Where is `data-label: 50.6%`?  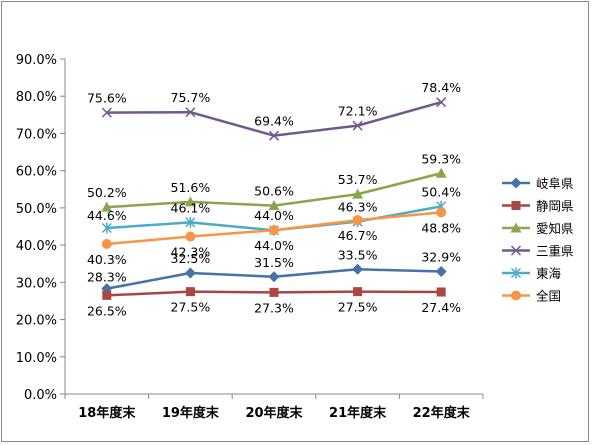
data-label: 50.6% is located at coordinates (274, 191).